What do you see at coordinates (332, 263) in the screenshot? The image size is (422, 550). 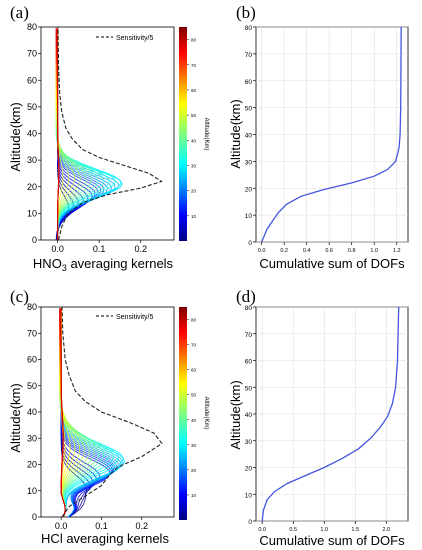 I see `panel-b-xlabel: Cumulative sum of DOFs` at bounding box center [332, 263].